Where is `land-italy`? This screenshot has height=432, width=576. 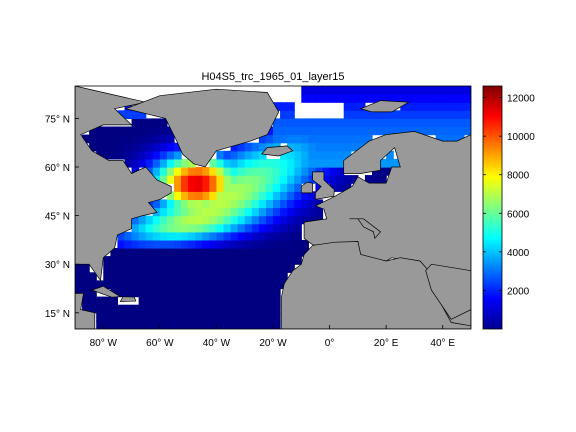 land-italy is located at coordinates (365, 229).